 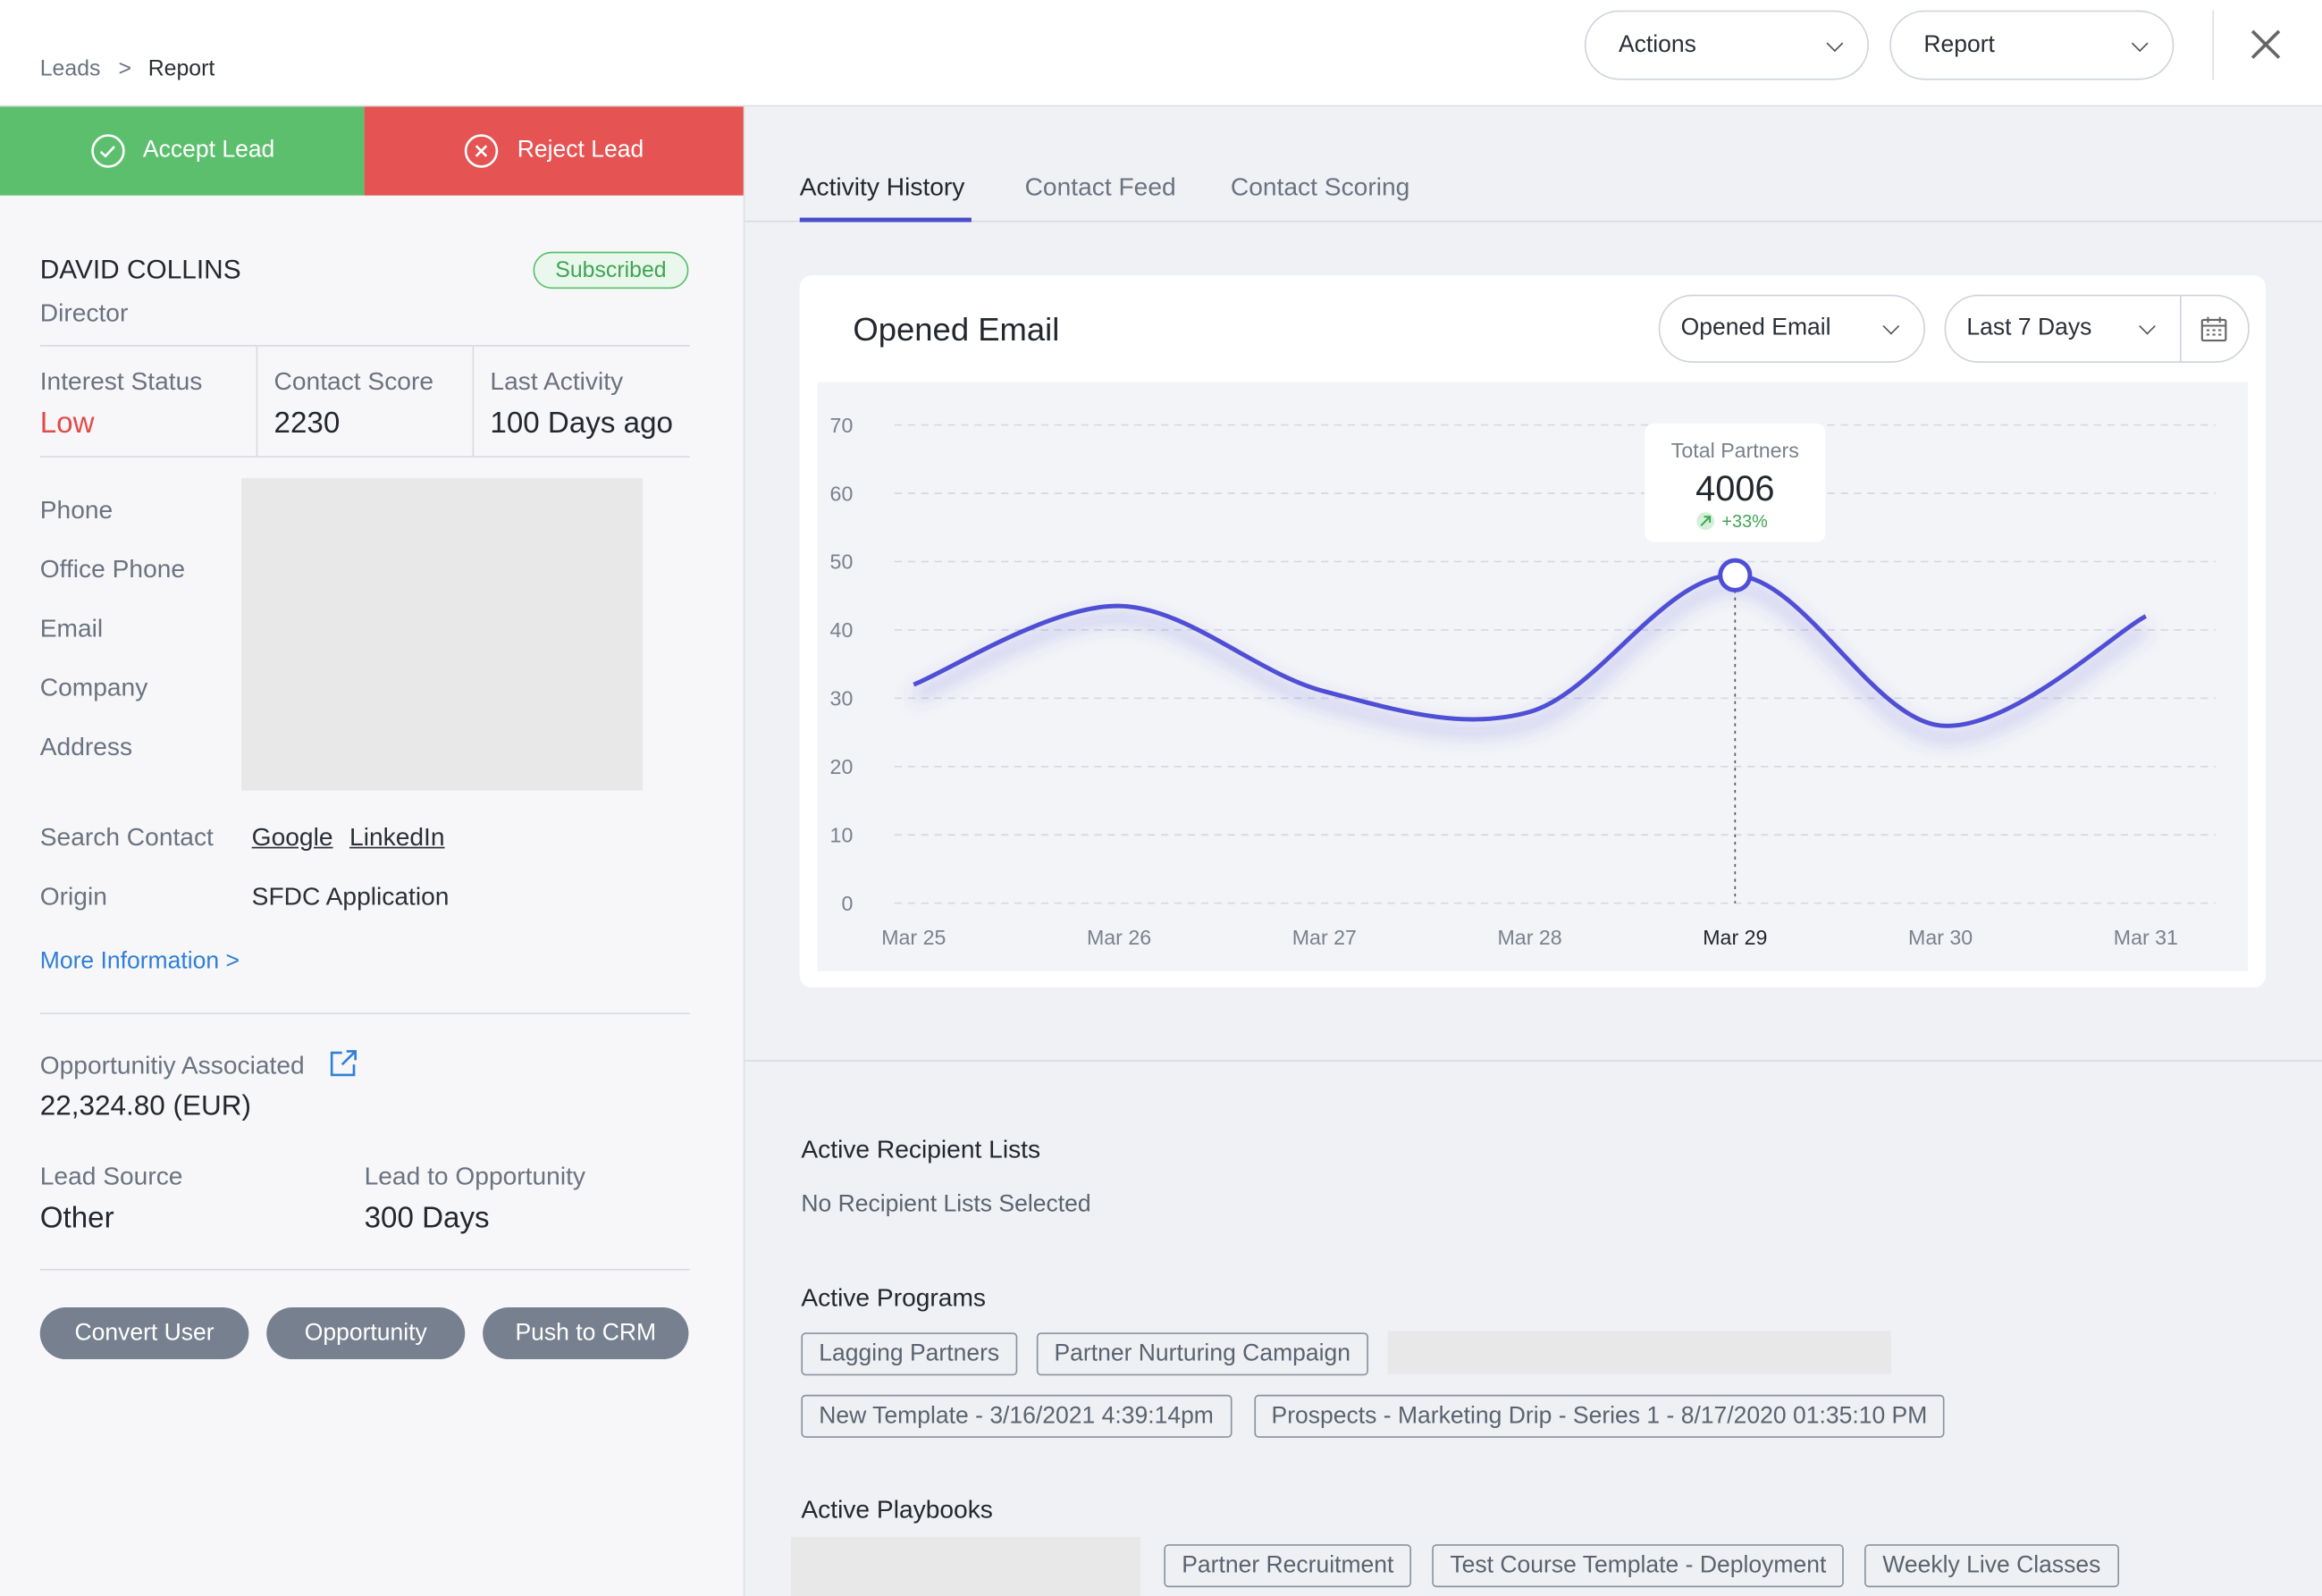 What do you see at coordinates (366, 1333) in the screenshot?
I see `opportunity-button: Opportunity` at bounding box center [366, 1333].